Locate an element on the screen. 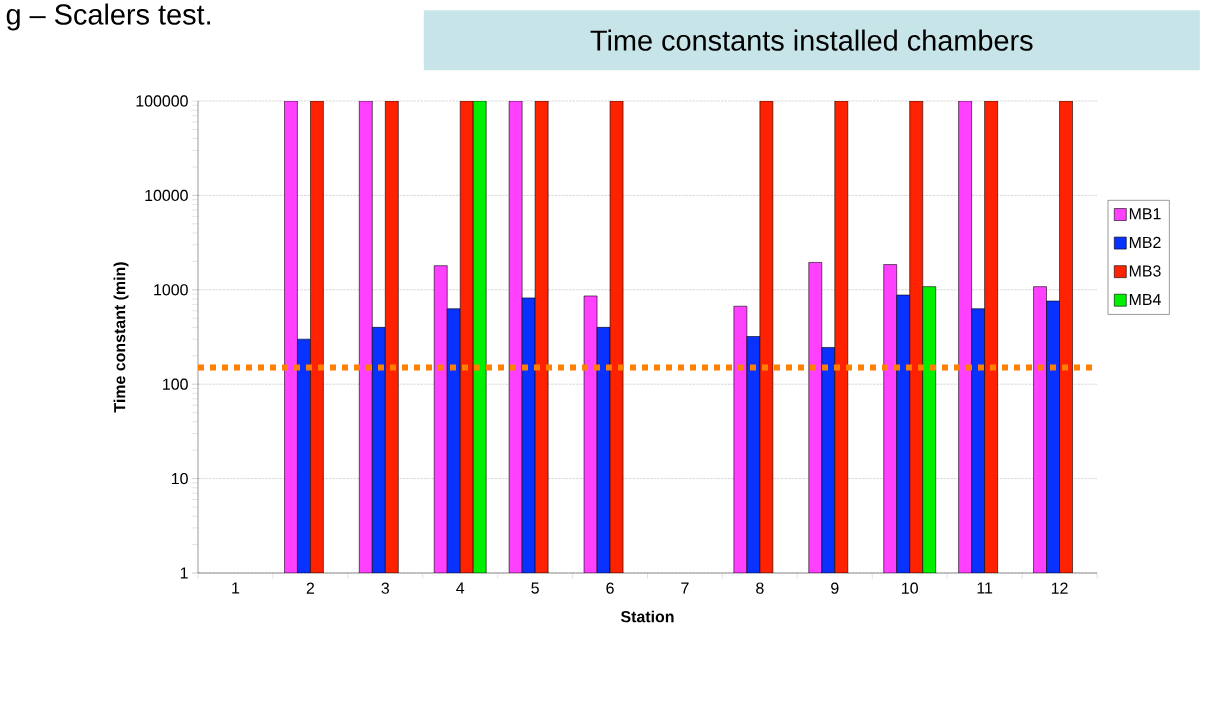 This screenshot has width=1208, height=724. y-tick-label: 1 is located at coordinates (184, 573).